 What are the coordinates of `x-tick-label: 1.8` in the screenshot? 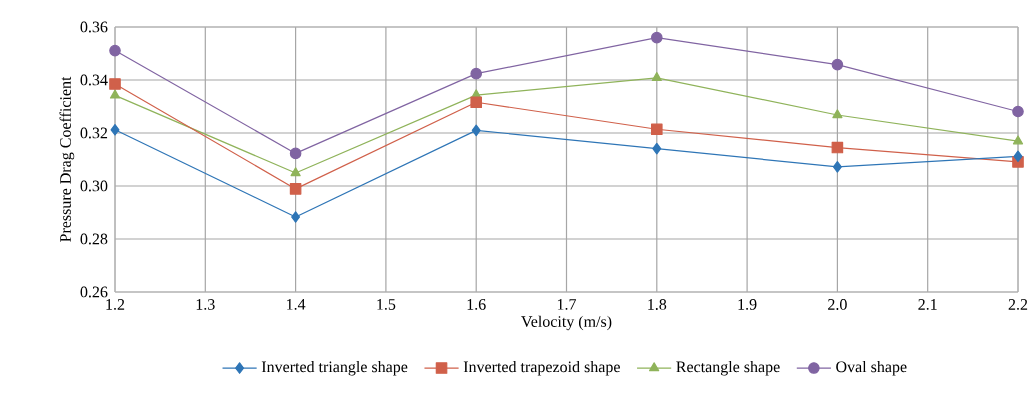 It's located at (657, 304).